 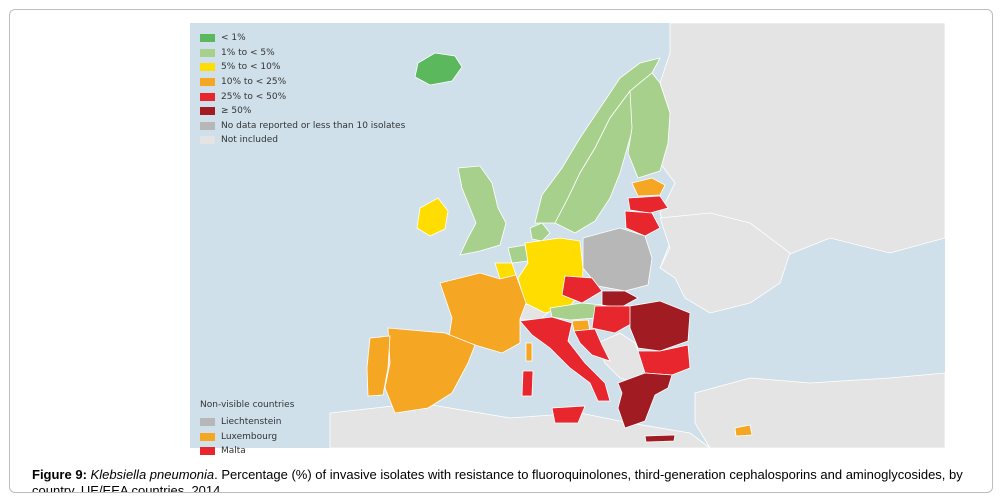 What do you see at coordinates (725, 263) in the screenshot?
I see `belarus-ukraine-land` at bounding box center [725, 263].